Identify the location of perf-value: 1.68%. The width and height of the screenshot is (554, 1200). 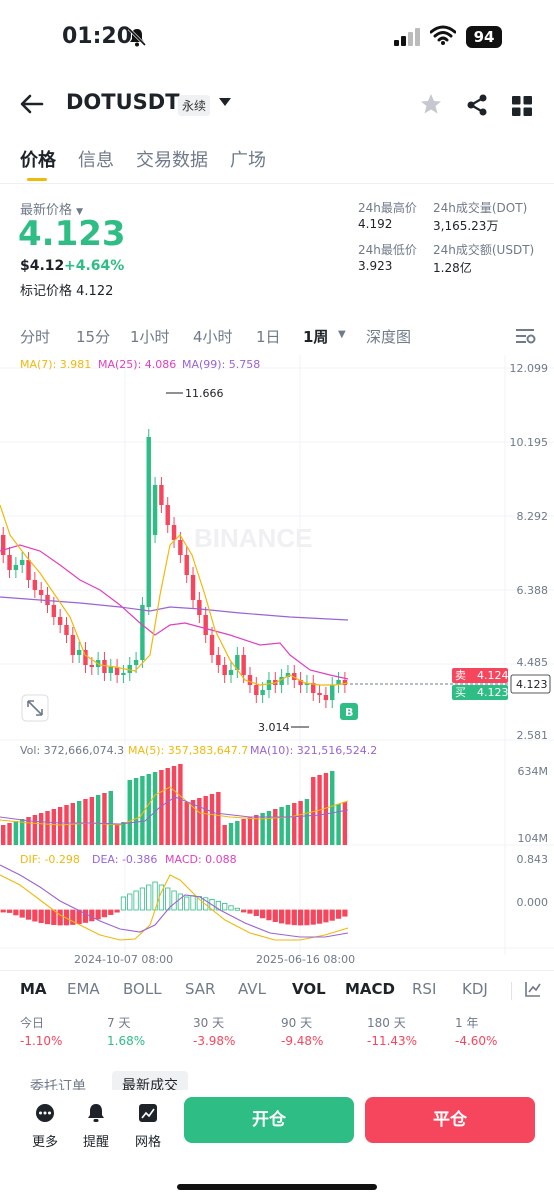
(126, 1041).